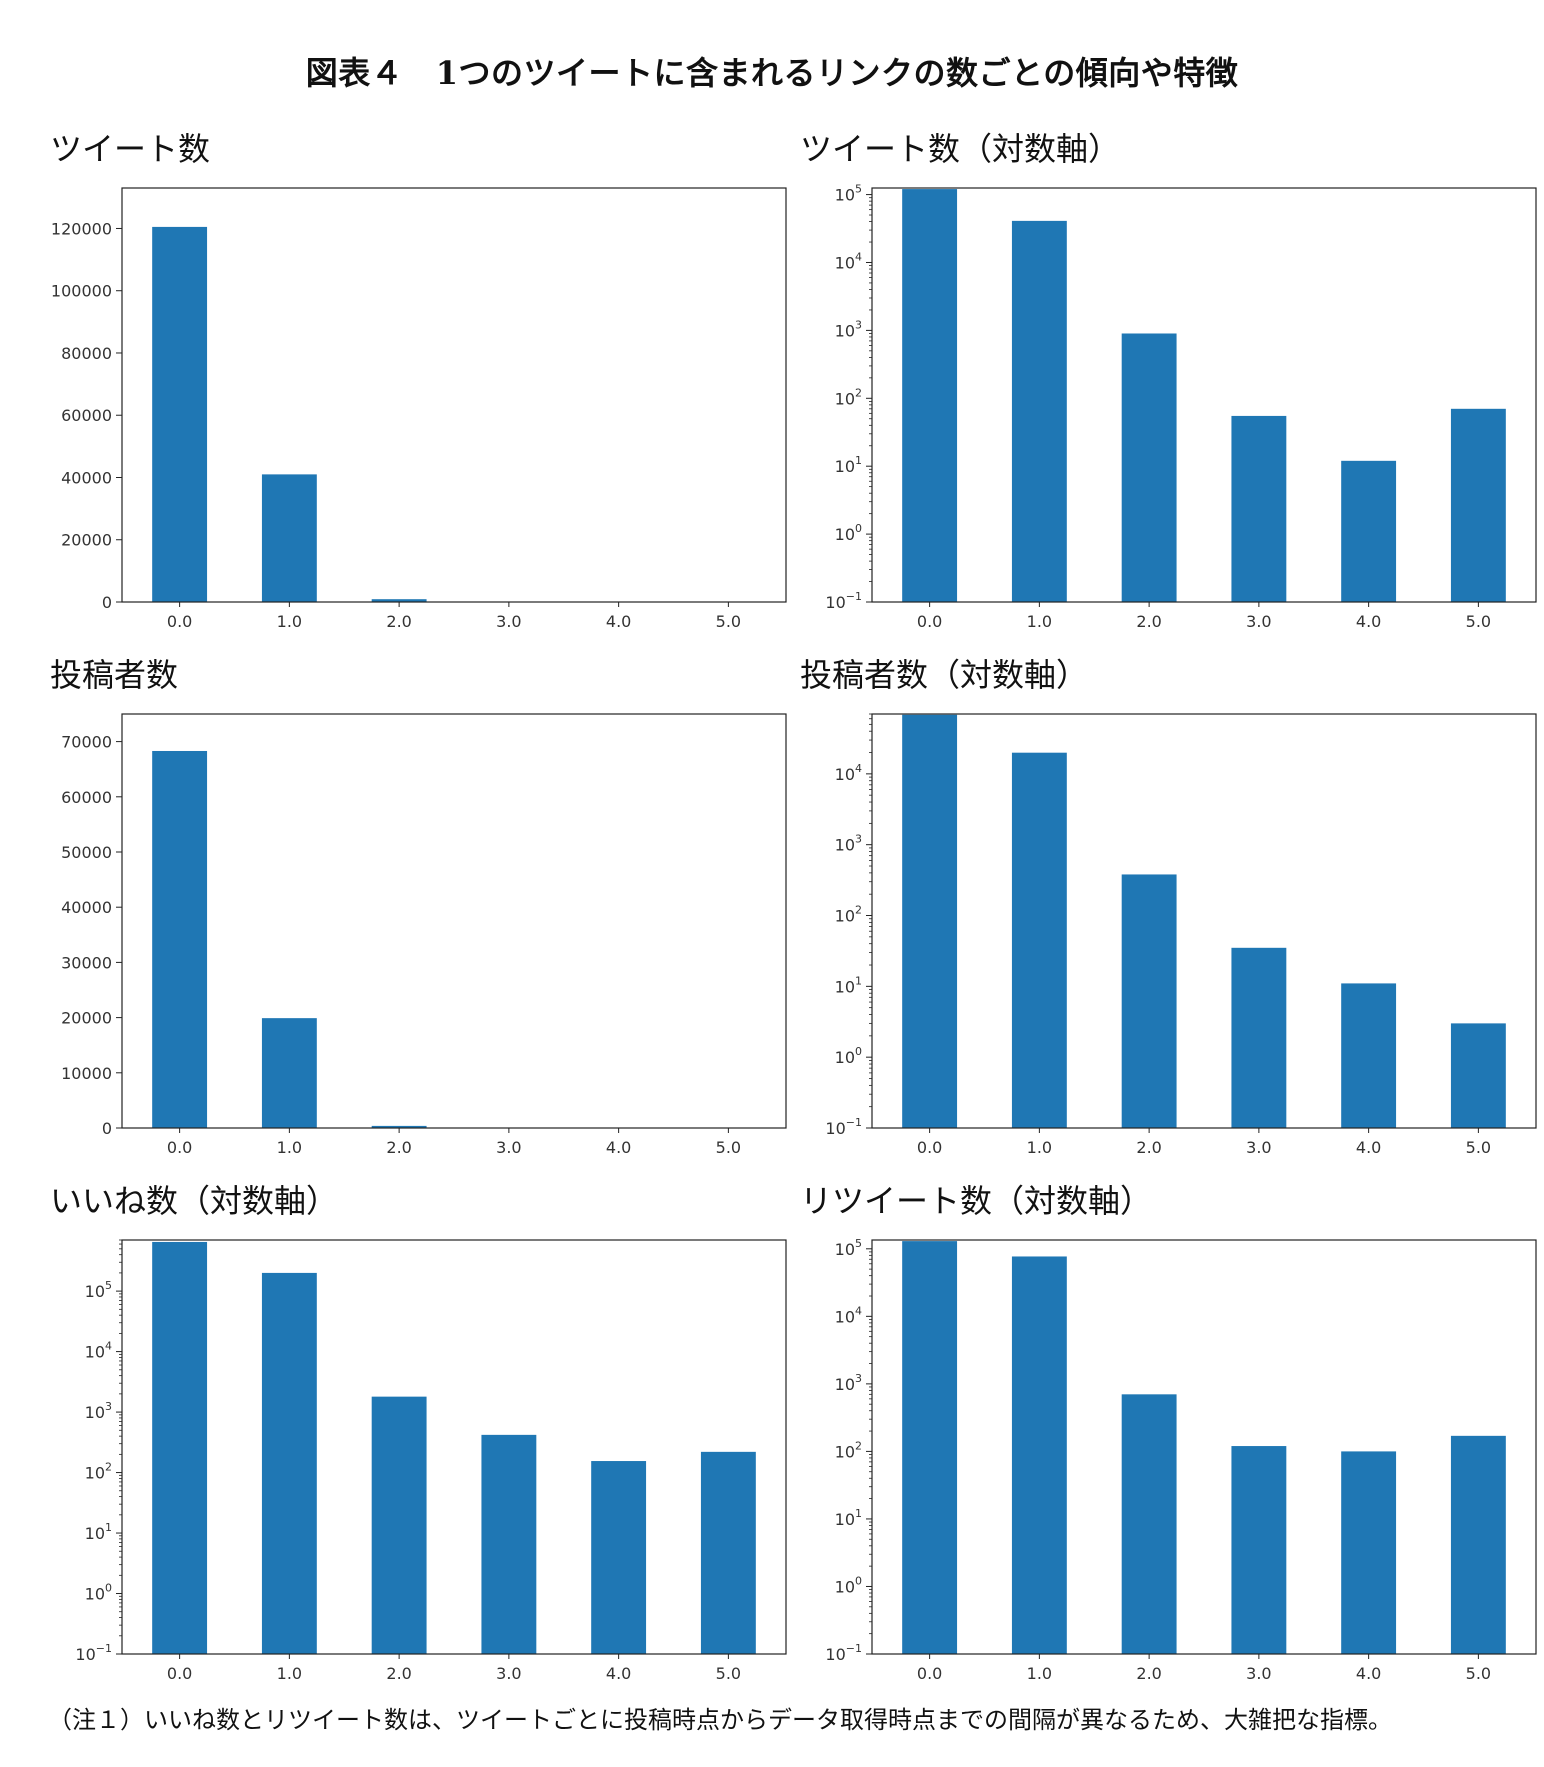  I want to click on chart-title: 投稿者数, so click(114, 675).